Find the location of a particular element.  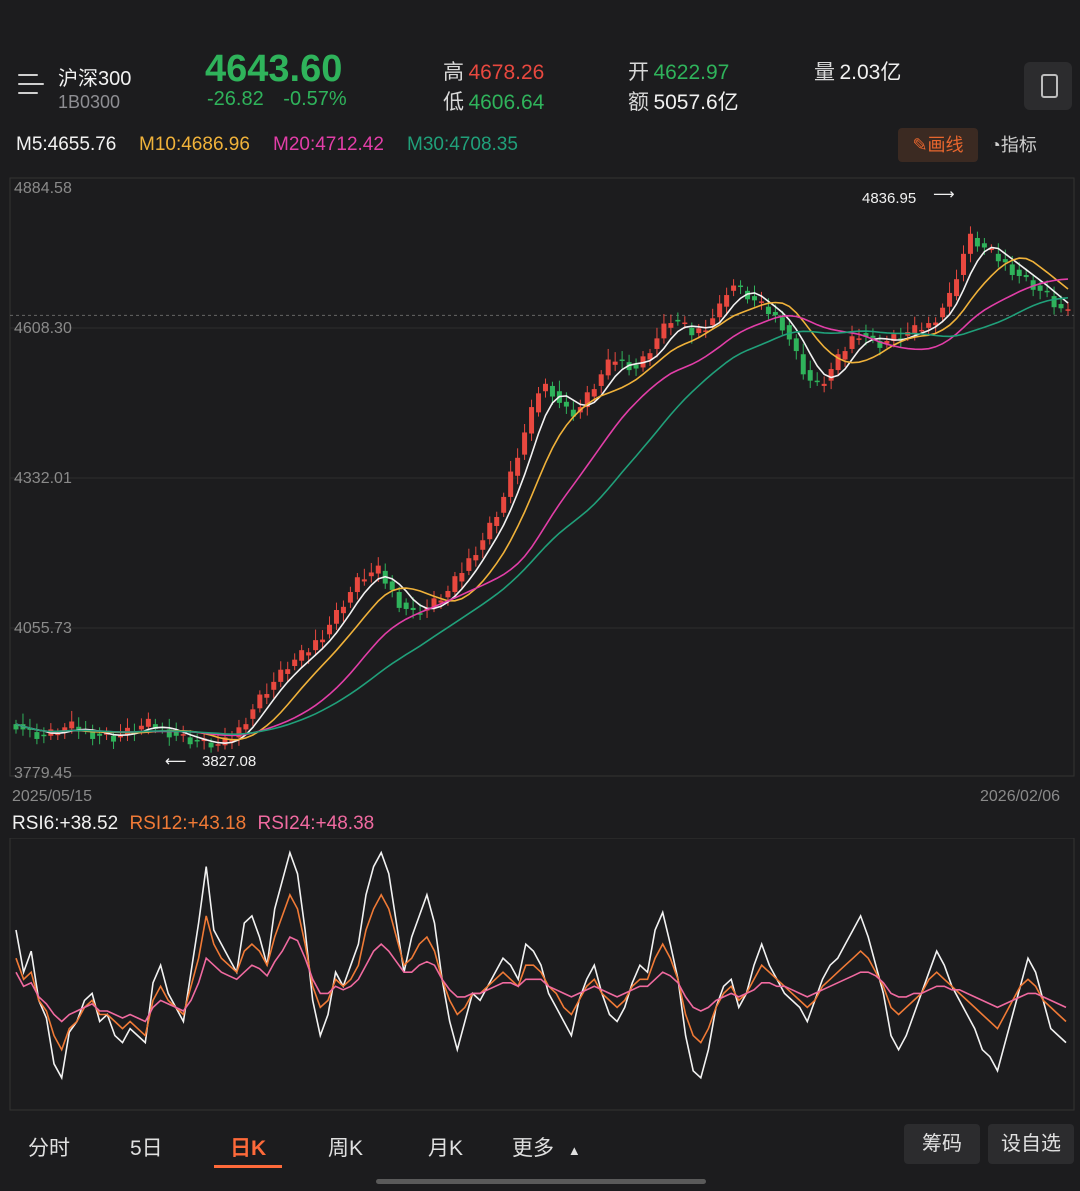

rsi-legend: RSI6:+38.52 RSI12:+43.18 RSI24:+48.38 is located at coordinates (193, 824).